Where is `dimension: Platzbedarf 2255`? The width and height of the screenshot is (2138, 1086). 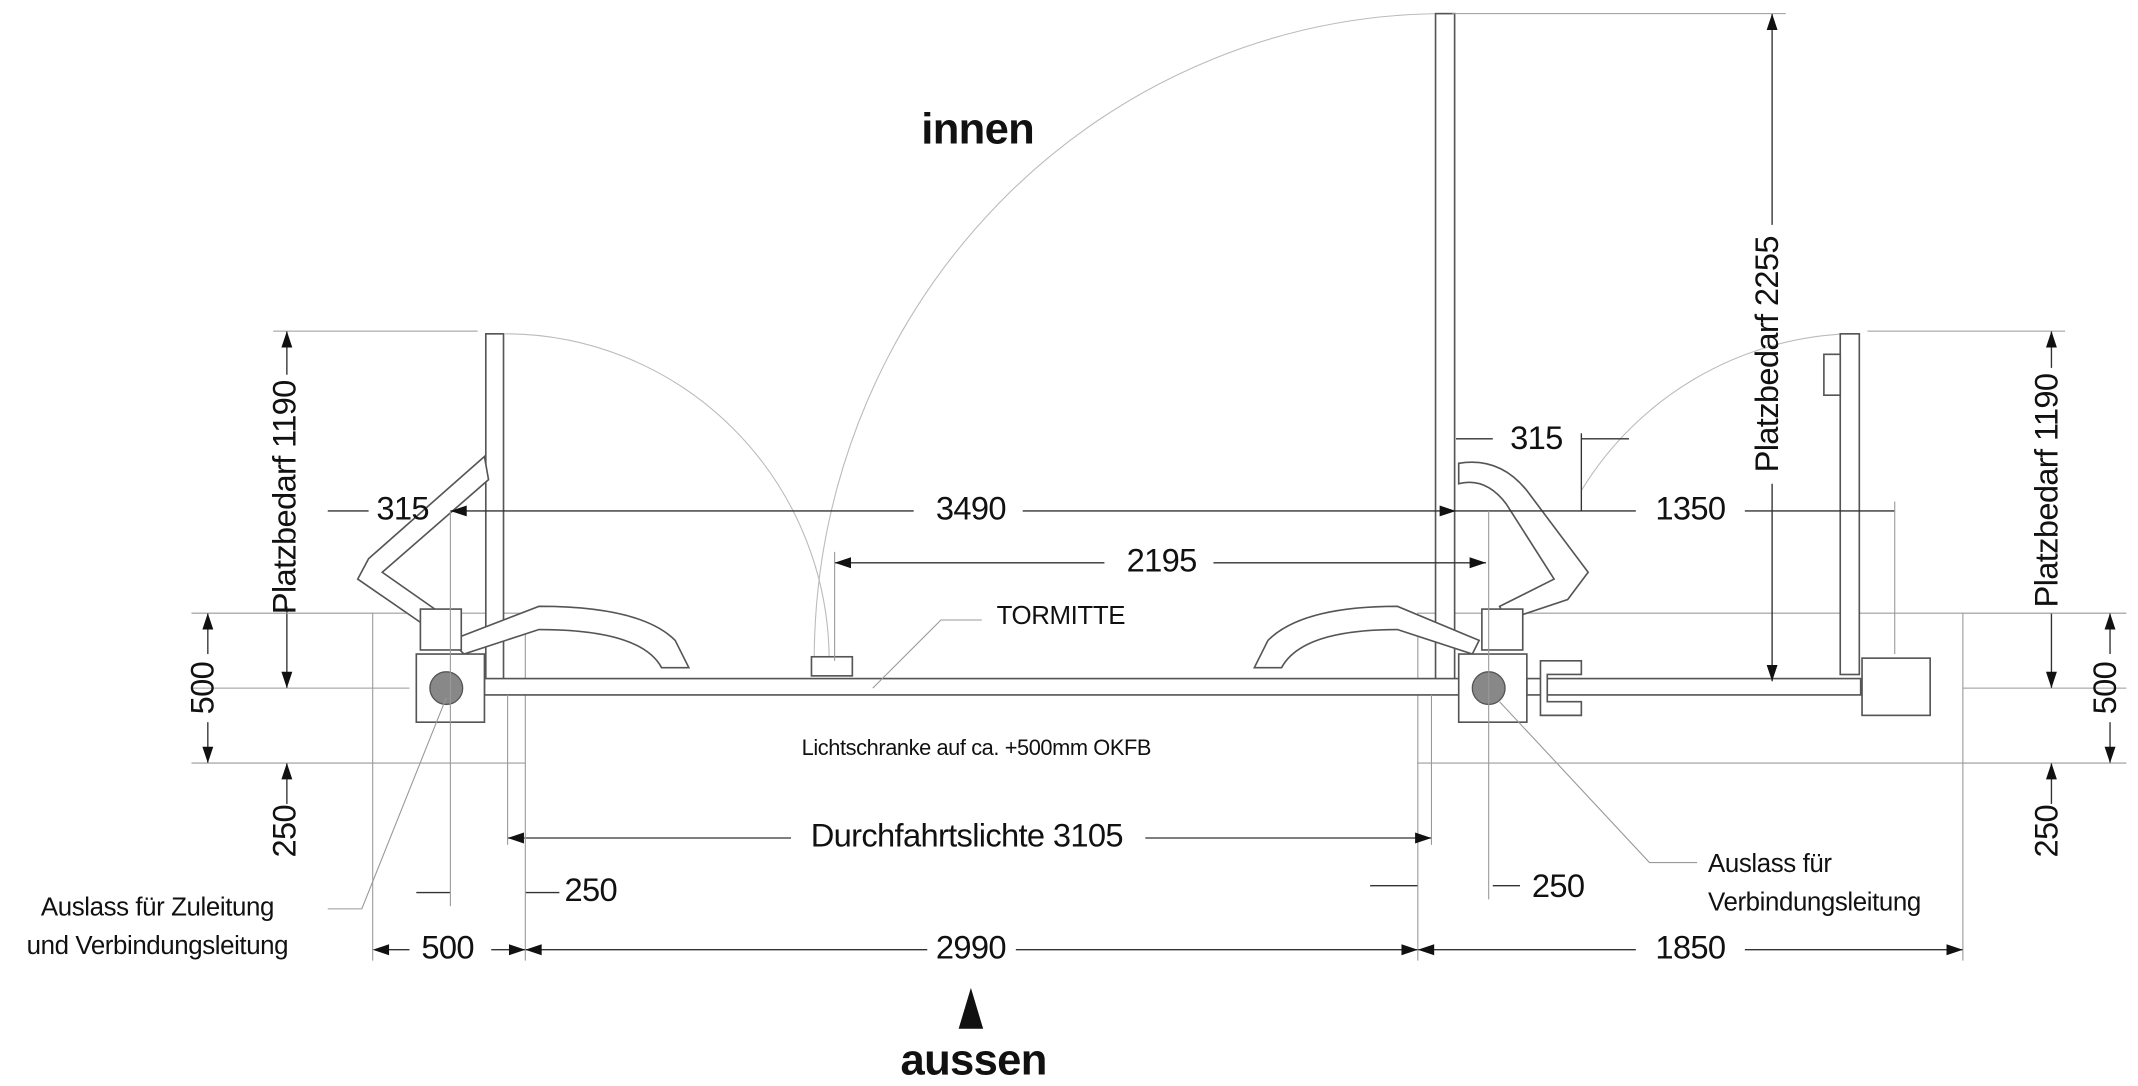 dimension: Platzbedarf 2255 is located at coordinates (1766, 354).